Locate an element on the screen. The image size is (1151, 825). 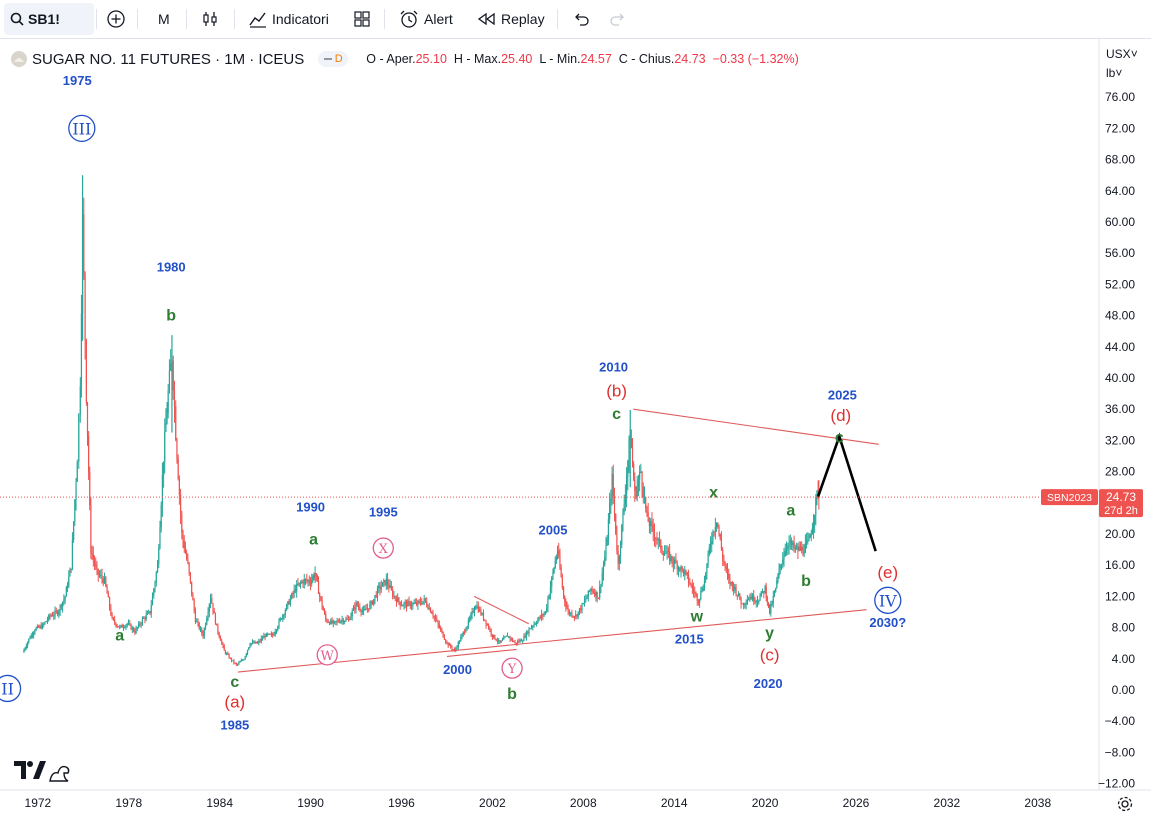
bar-countdown: 27d 2h is located at coordinates (1121, 511).